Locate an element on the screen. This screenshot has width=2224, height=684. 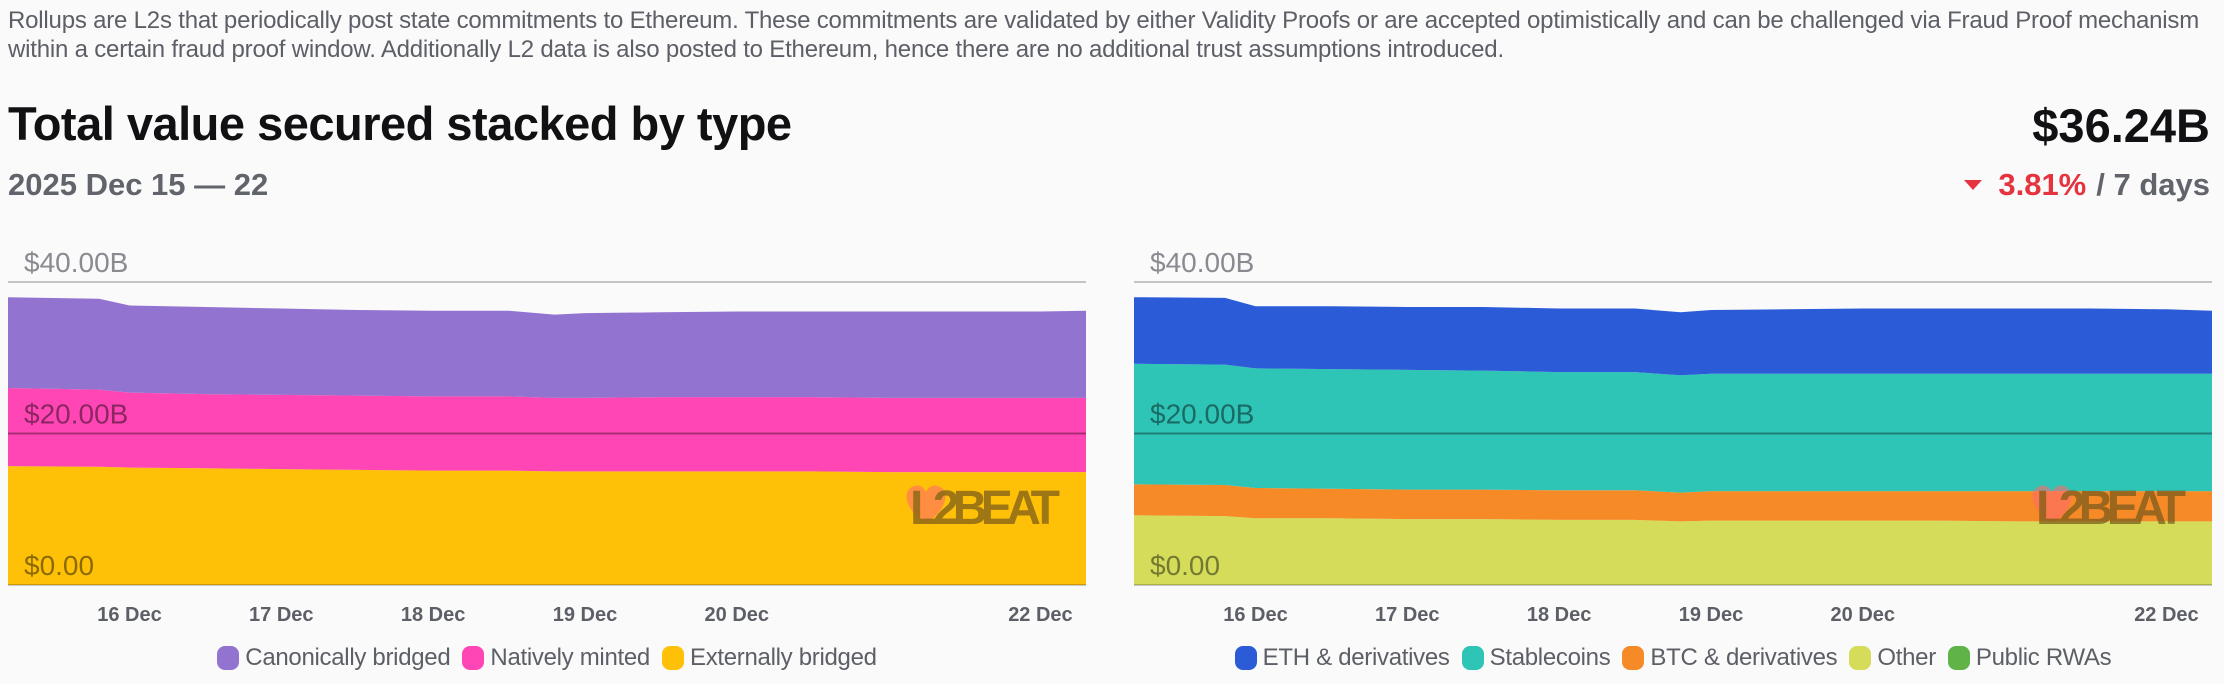
area-natively-minted is located at coordinates (547, 430).